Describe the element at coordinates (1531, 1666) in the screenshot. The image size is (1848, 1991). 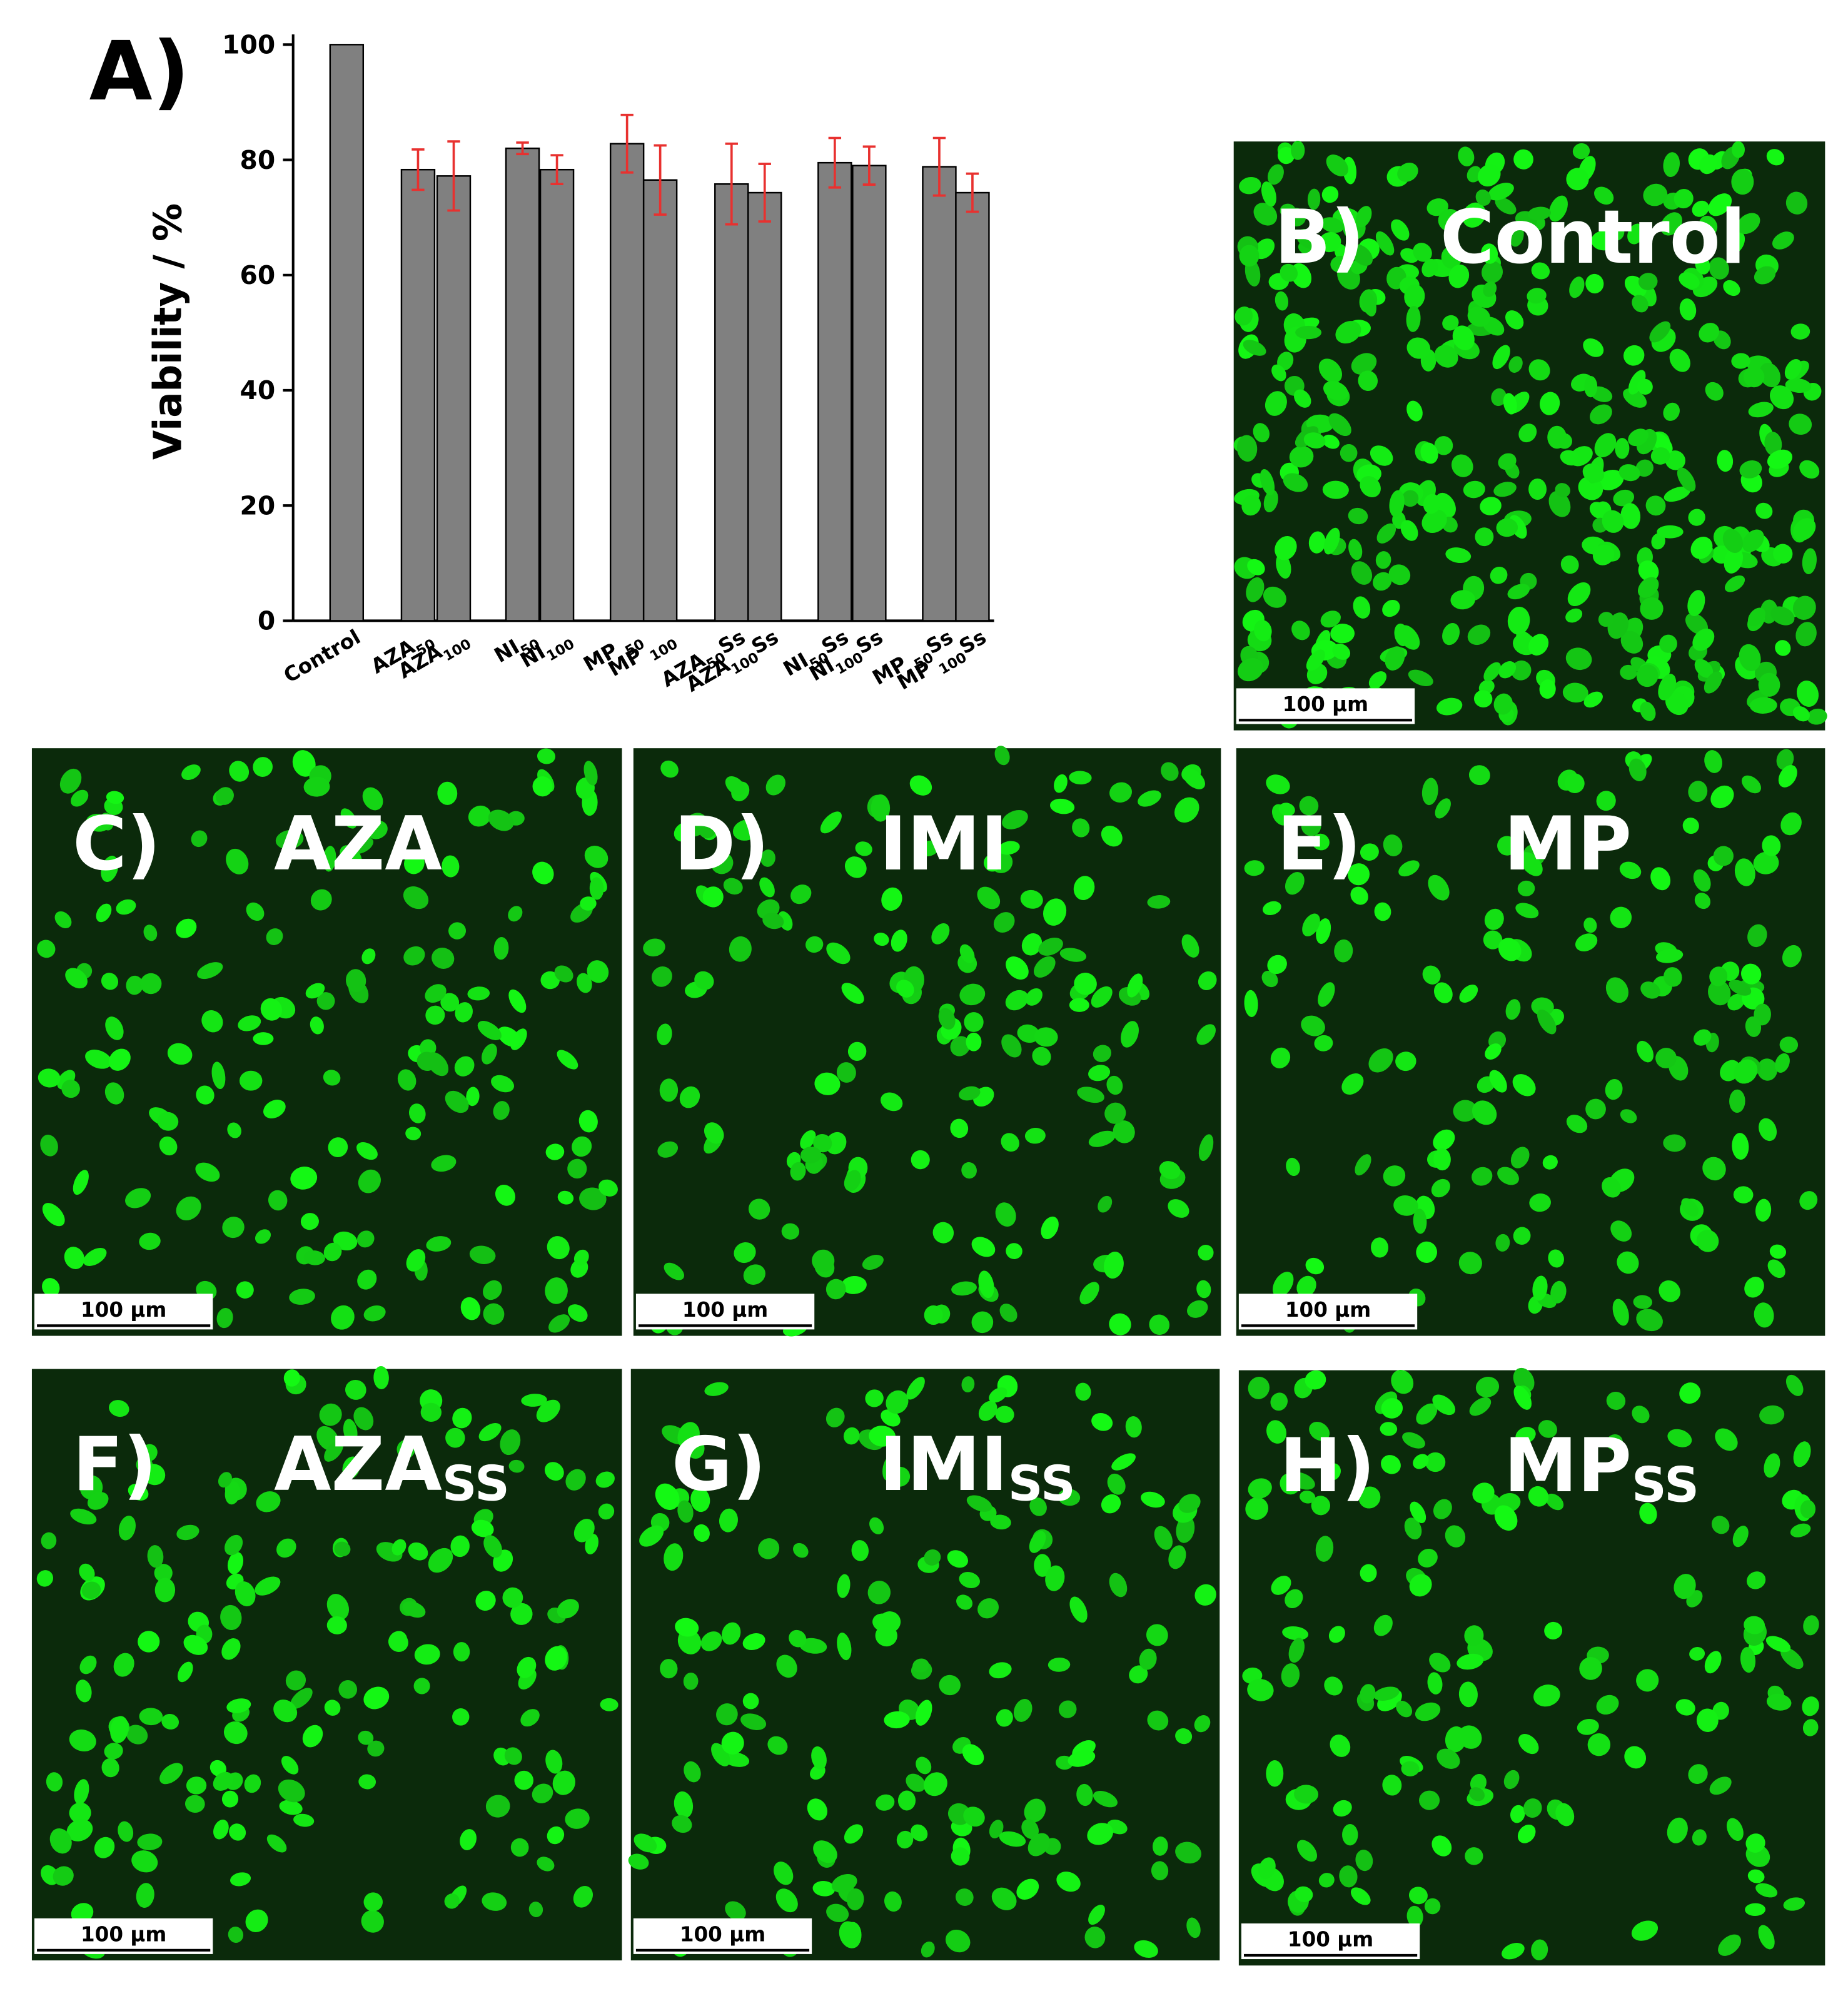
I see `micrograph` at that location.